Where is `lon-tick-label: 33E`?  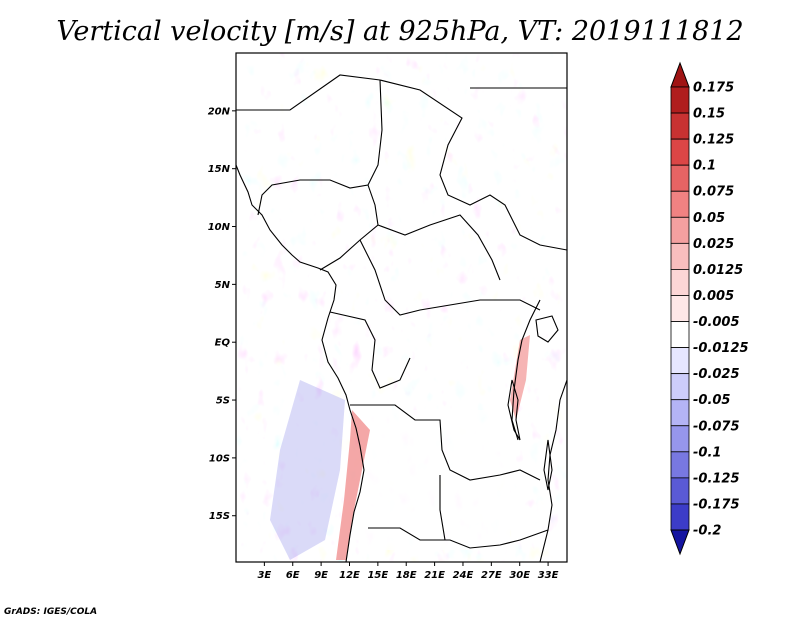
lon-tick-label: 33E is located at coordinates (548, 575).